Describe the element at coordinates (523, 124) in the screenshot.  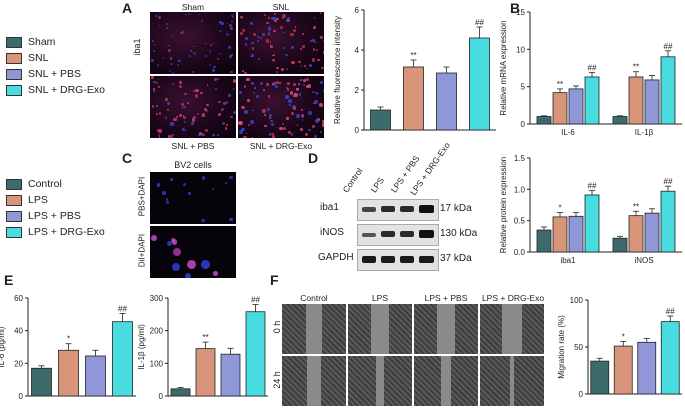
I see `y-tick-label: 0` at that location.